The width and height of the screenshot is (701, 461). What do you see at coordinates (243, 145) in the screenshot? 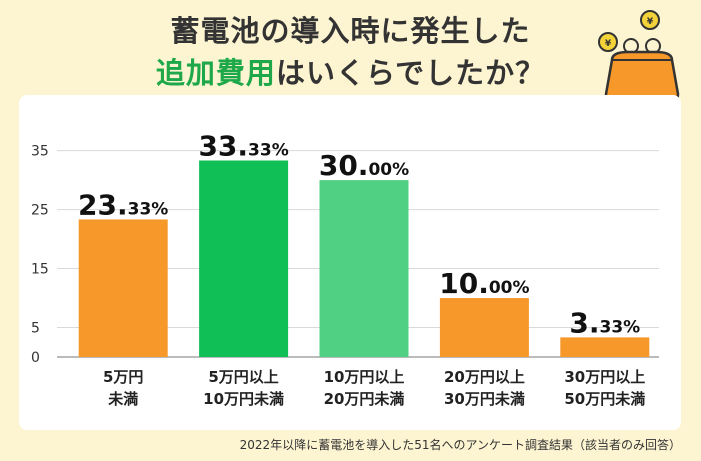
I see `data-label: 33.33%` at bounding box center [243, 145].